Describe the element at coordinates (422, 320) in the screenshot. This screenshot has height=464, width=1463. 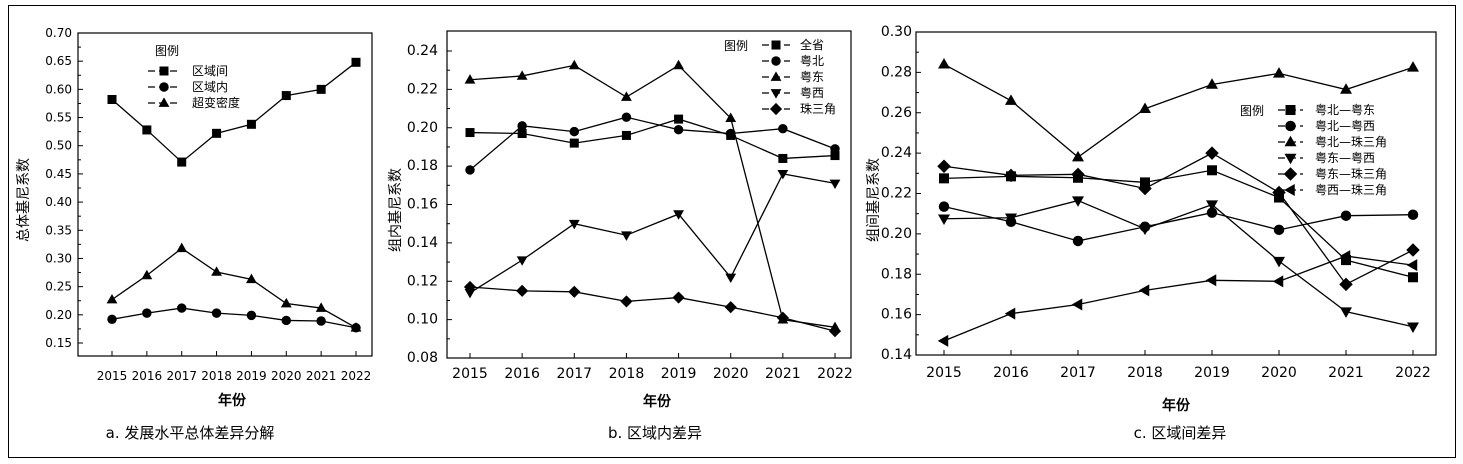
I see `y-tick-label: 0.10` at that location.